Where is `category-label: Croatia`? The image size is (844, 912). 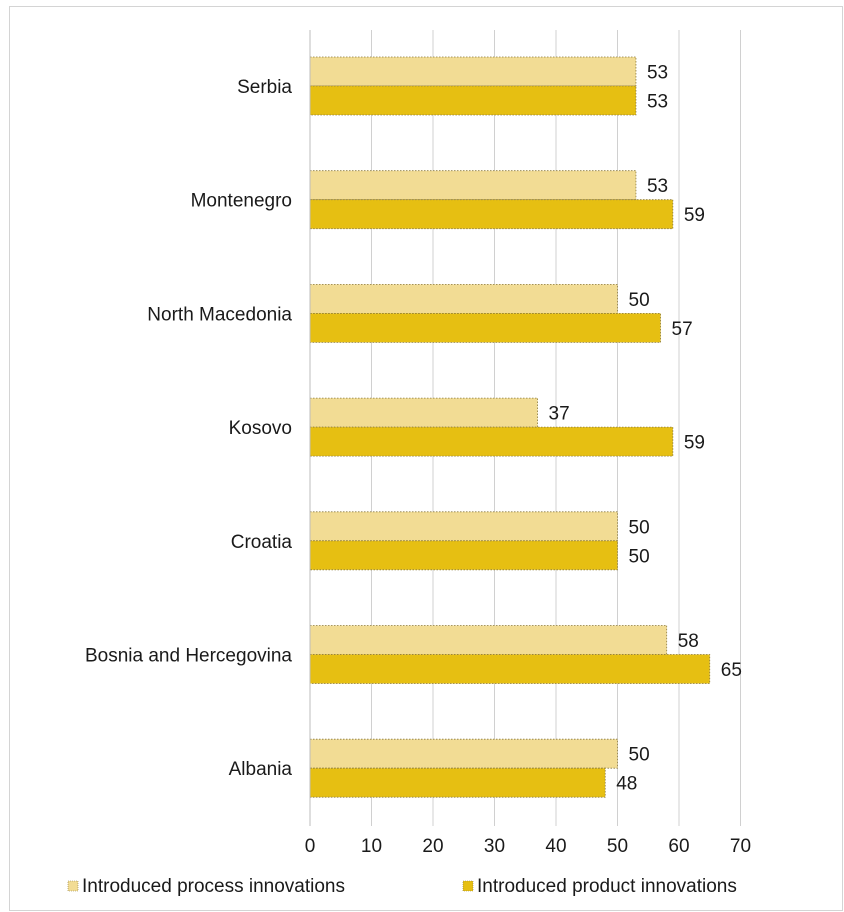 category-label: Croatia is located at coordinates (262, 542).